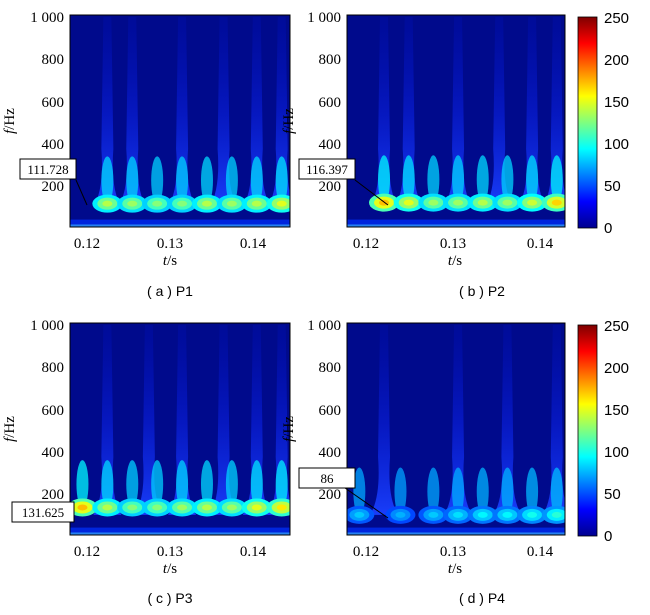 The width and height of the screenshot is (650, 615). I want to click on plot-frame-b, so click(456, 121).